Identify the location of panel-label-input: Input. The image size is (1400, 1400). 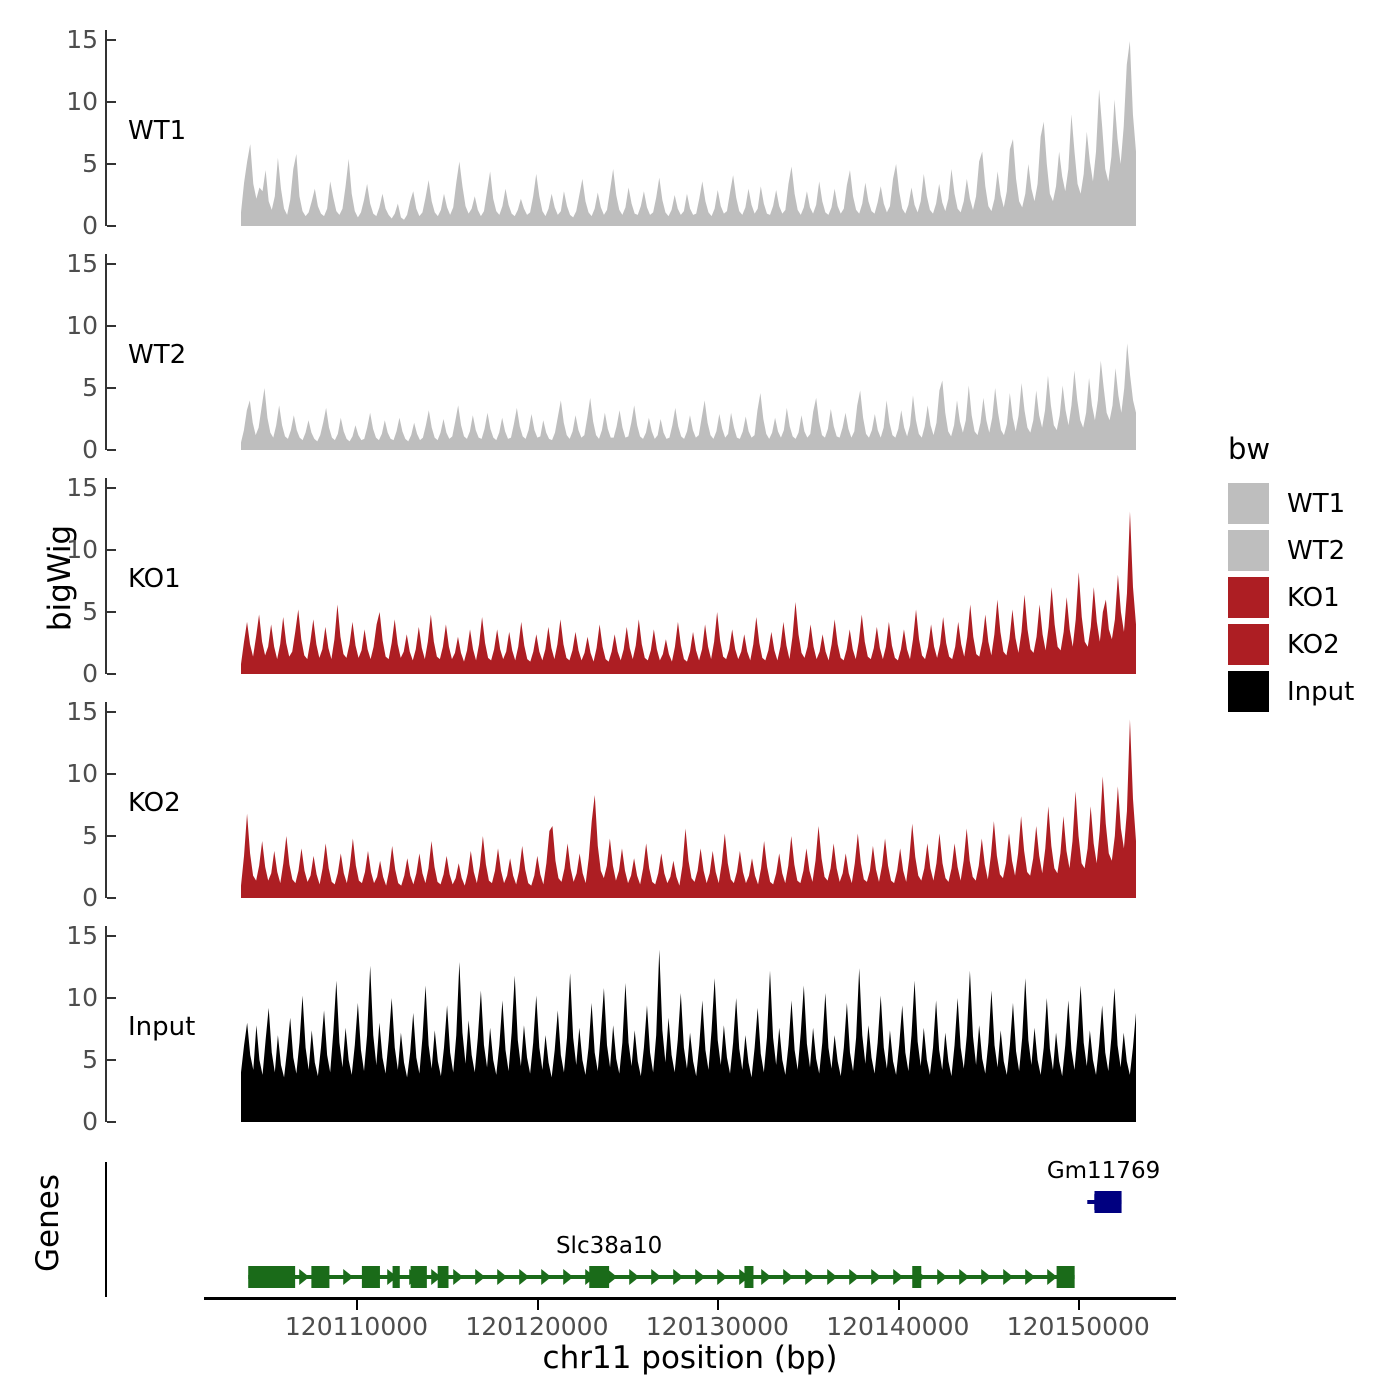
(162, 1026).